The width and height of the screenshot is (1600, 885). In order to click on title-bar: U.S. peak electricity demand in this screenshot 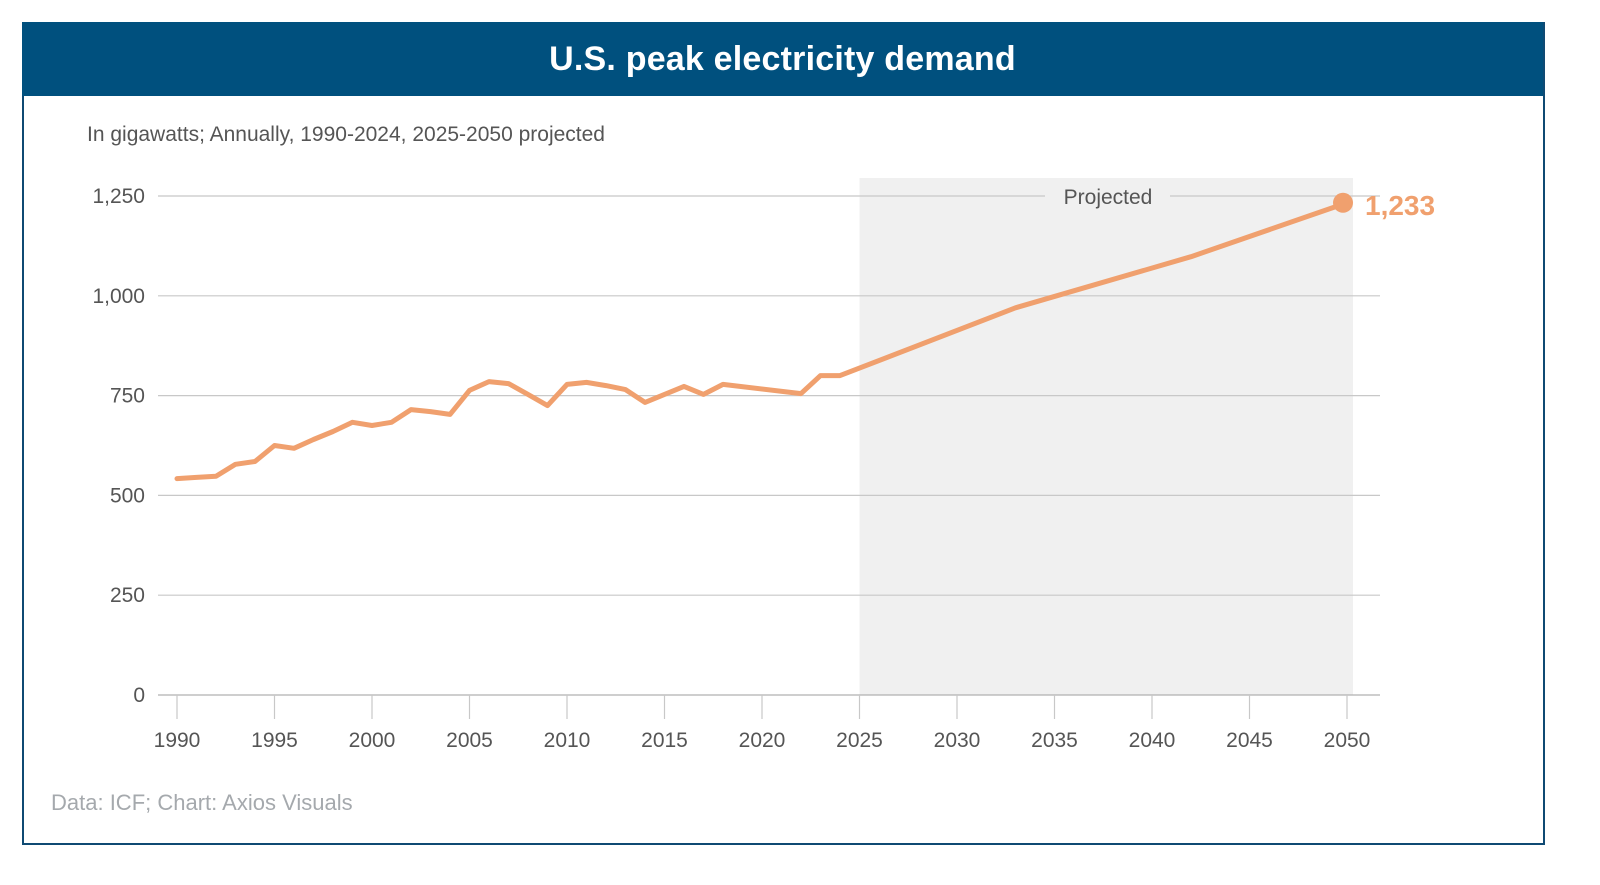, I will do `click(782, 59)`.